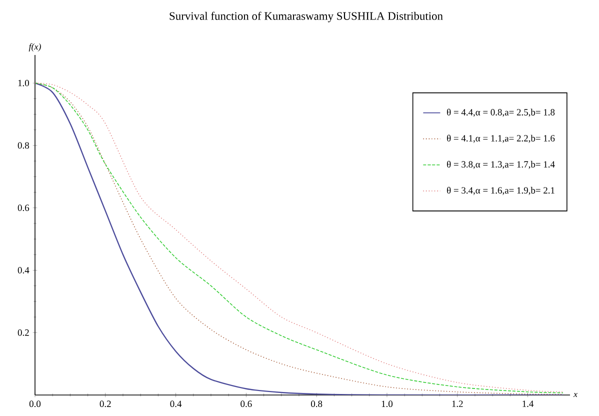 This screenshot has width=599, height=416. Describe the element at coordinates (34, 47) in the screenshot. I see `y-axis-title: f(x)` at that location.